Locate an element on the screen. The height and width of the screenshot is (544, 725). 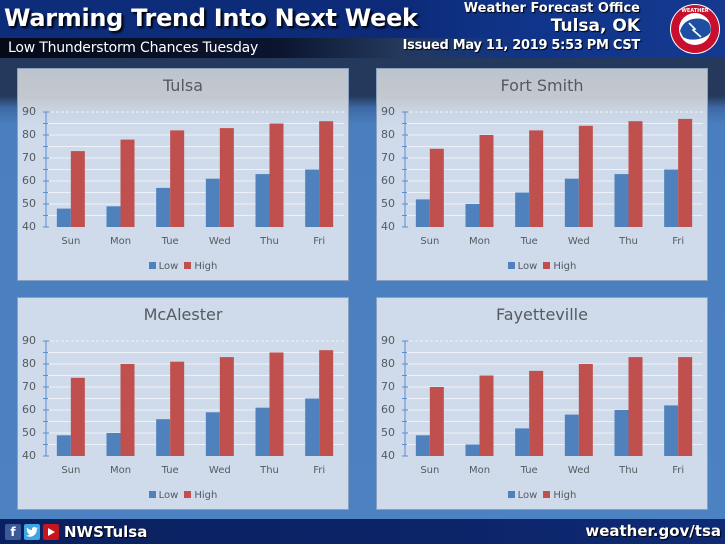
svg-text: WEATHER is located at coordinates (694, 11).